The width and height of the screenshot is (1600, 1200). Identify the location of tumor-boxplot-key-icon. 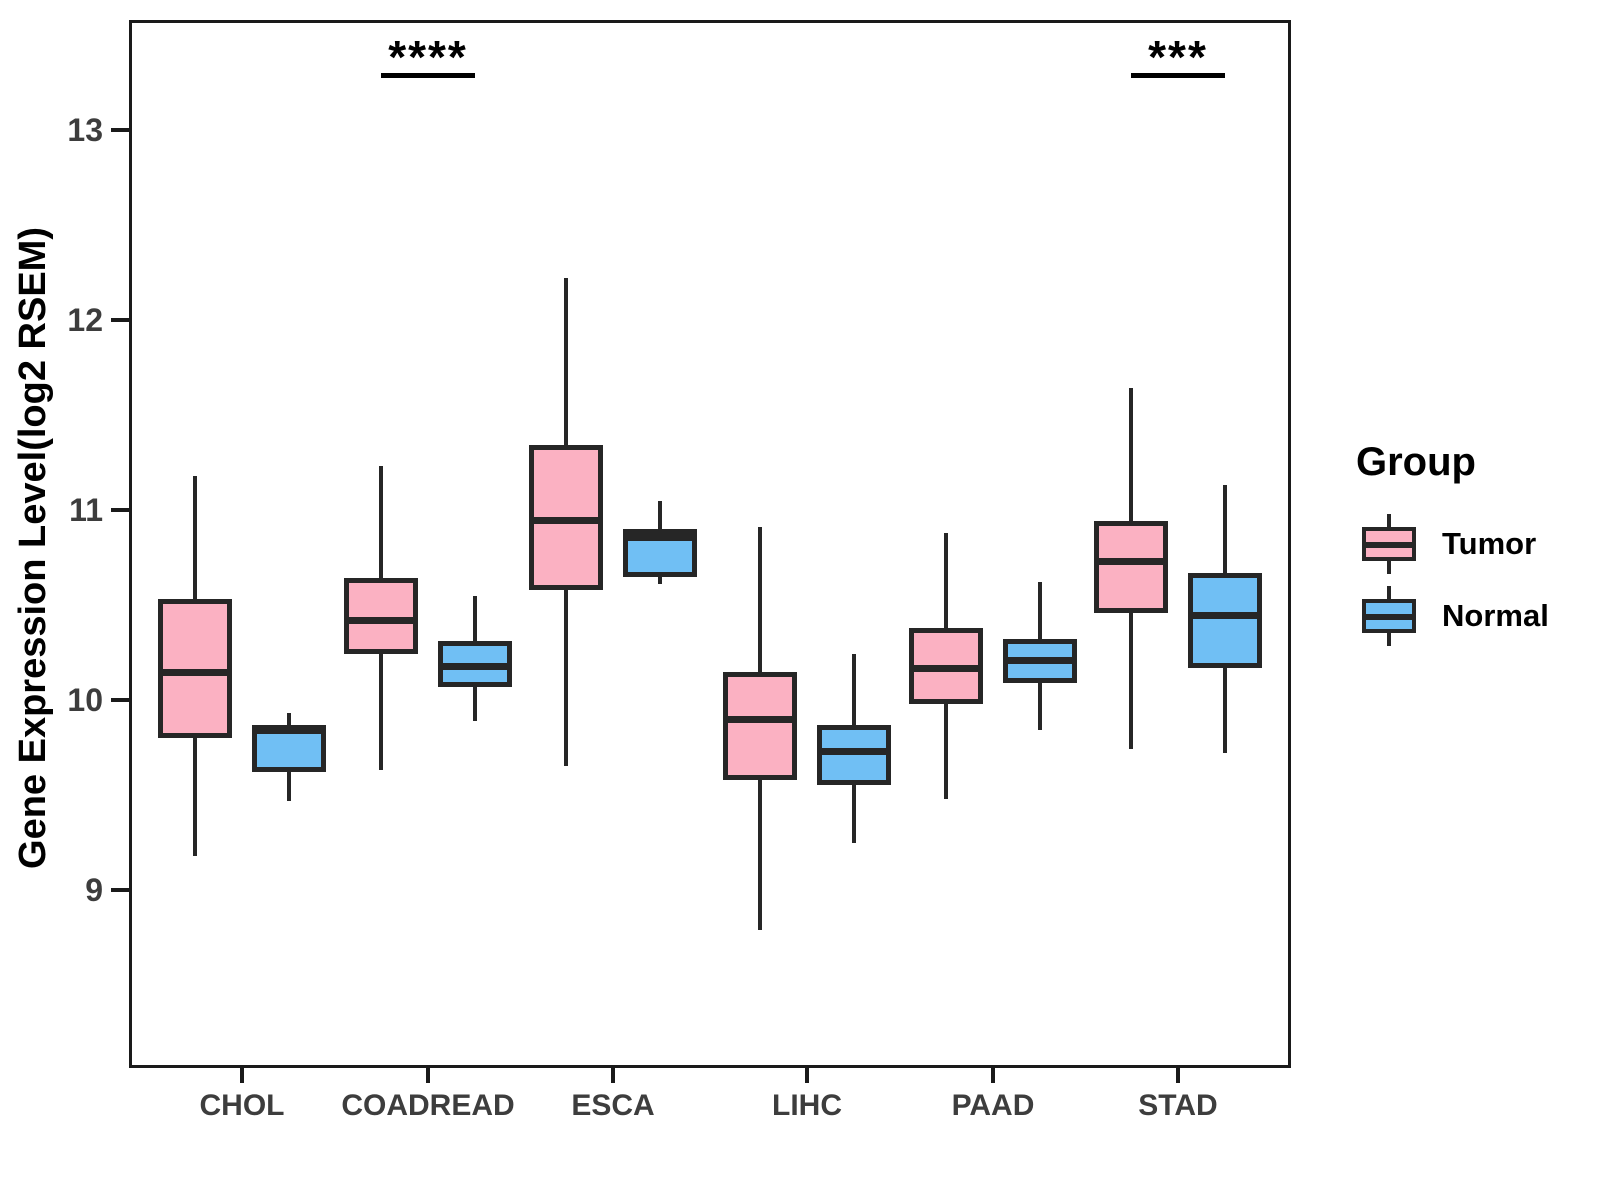
(1389, 544).